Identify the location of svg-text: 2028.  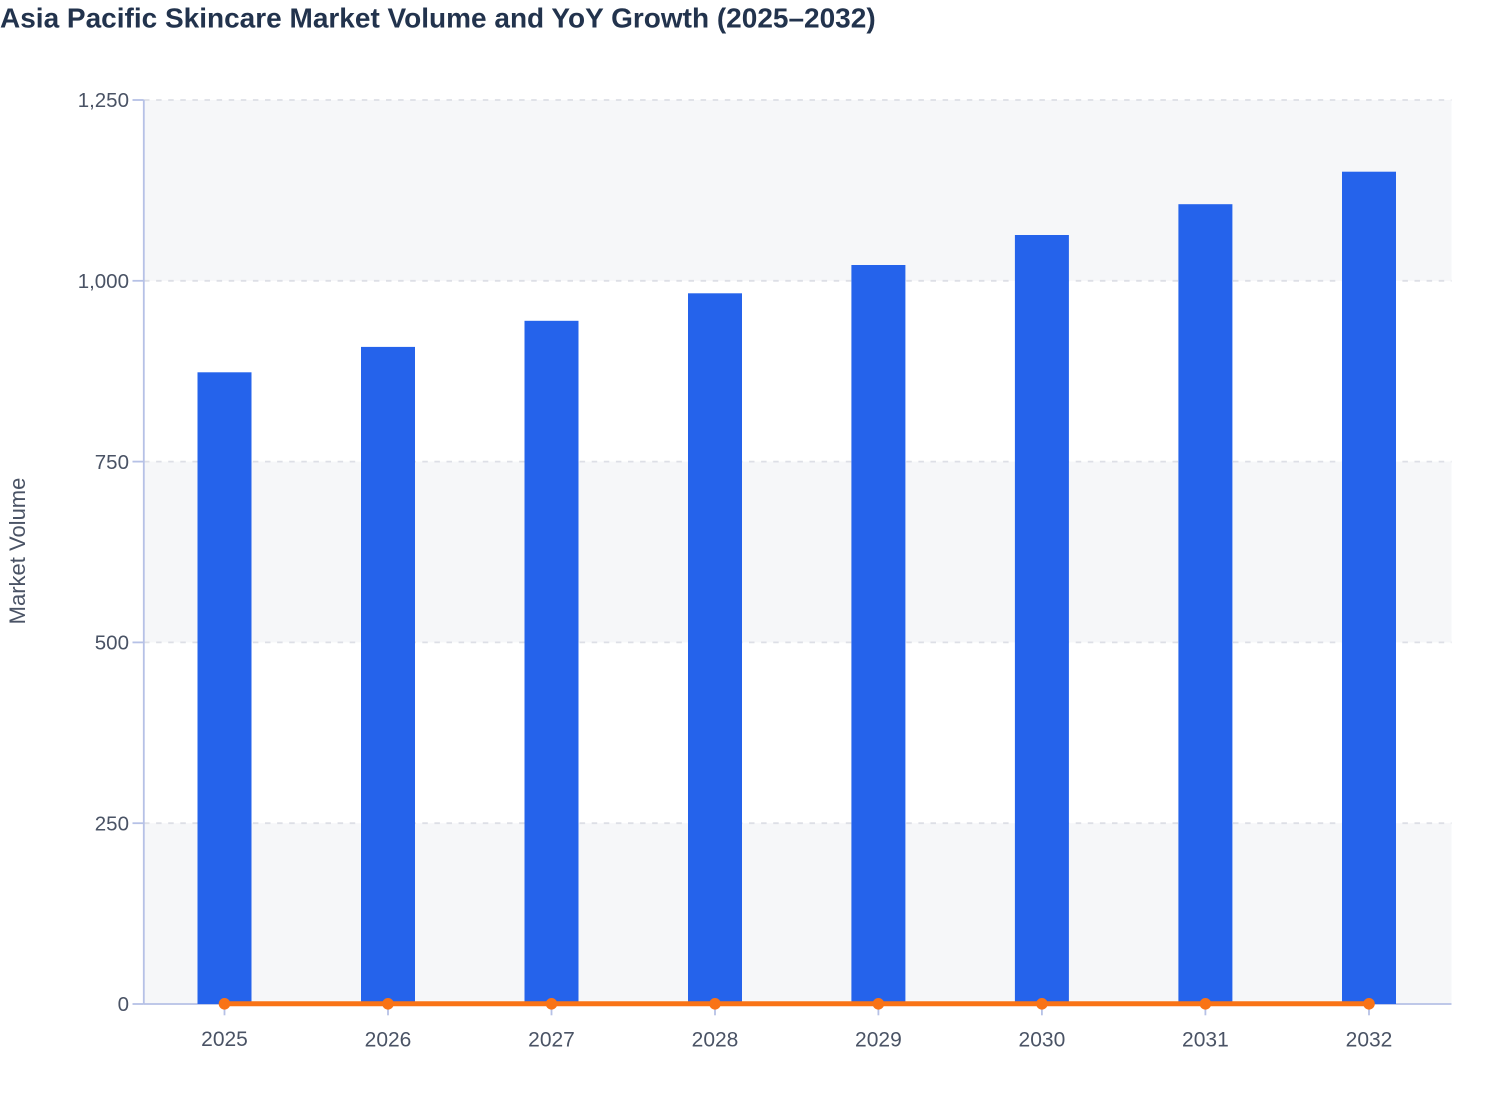
(715, 1039).